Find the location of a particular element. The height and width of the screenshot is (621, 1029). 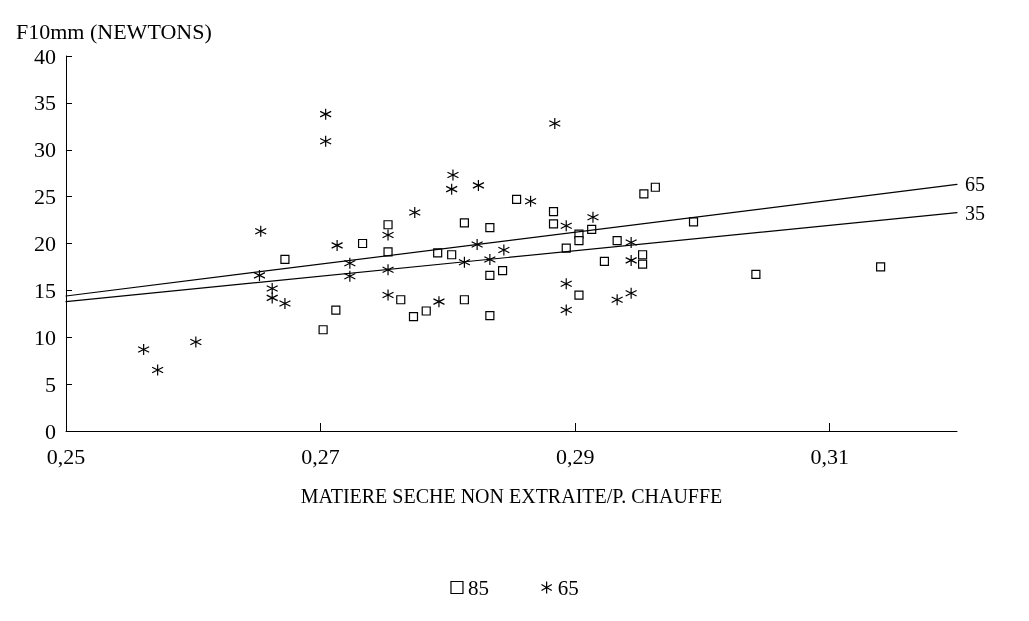

series-label: 65 is located at coordinates (975, 184).